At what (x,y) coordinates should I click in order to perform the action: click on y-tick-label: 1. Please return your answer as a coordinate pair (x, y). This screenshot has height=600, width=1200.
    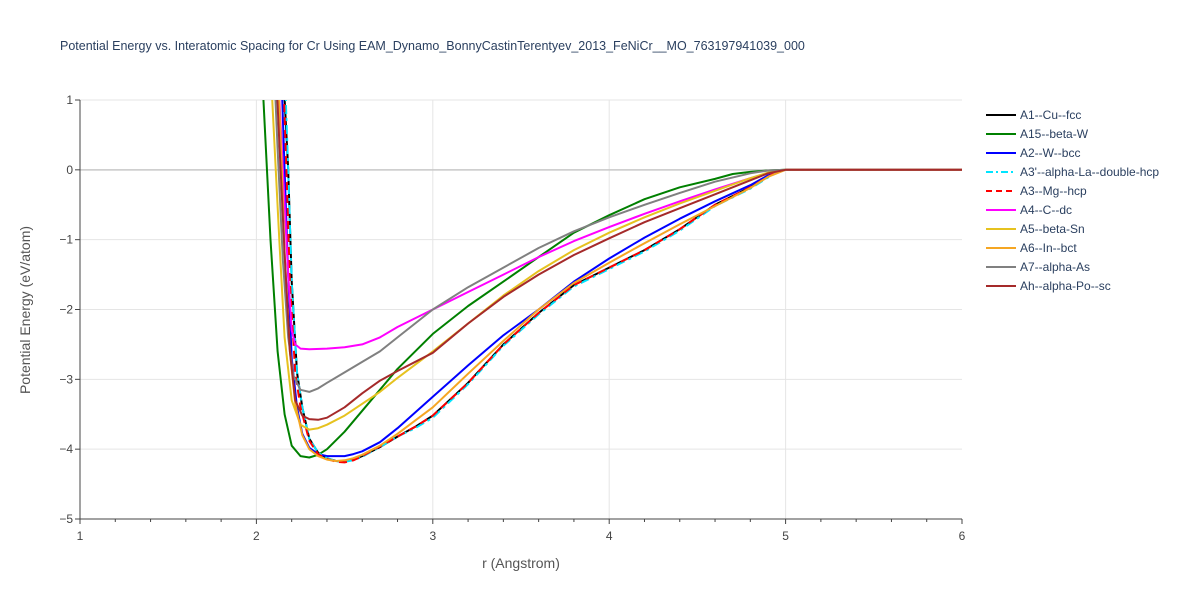
    Looking at the image, I should click on (69, 100).